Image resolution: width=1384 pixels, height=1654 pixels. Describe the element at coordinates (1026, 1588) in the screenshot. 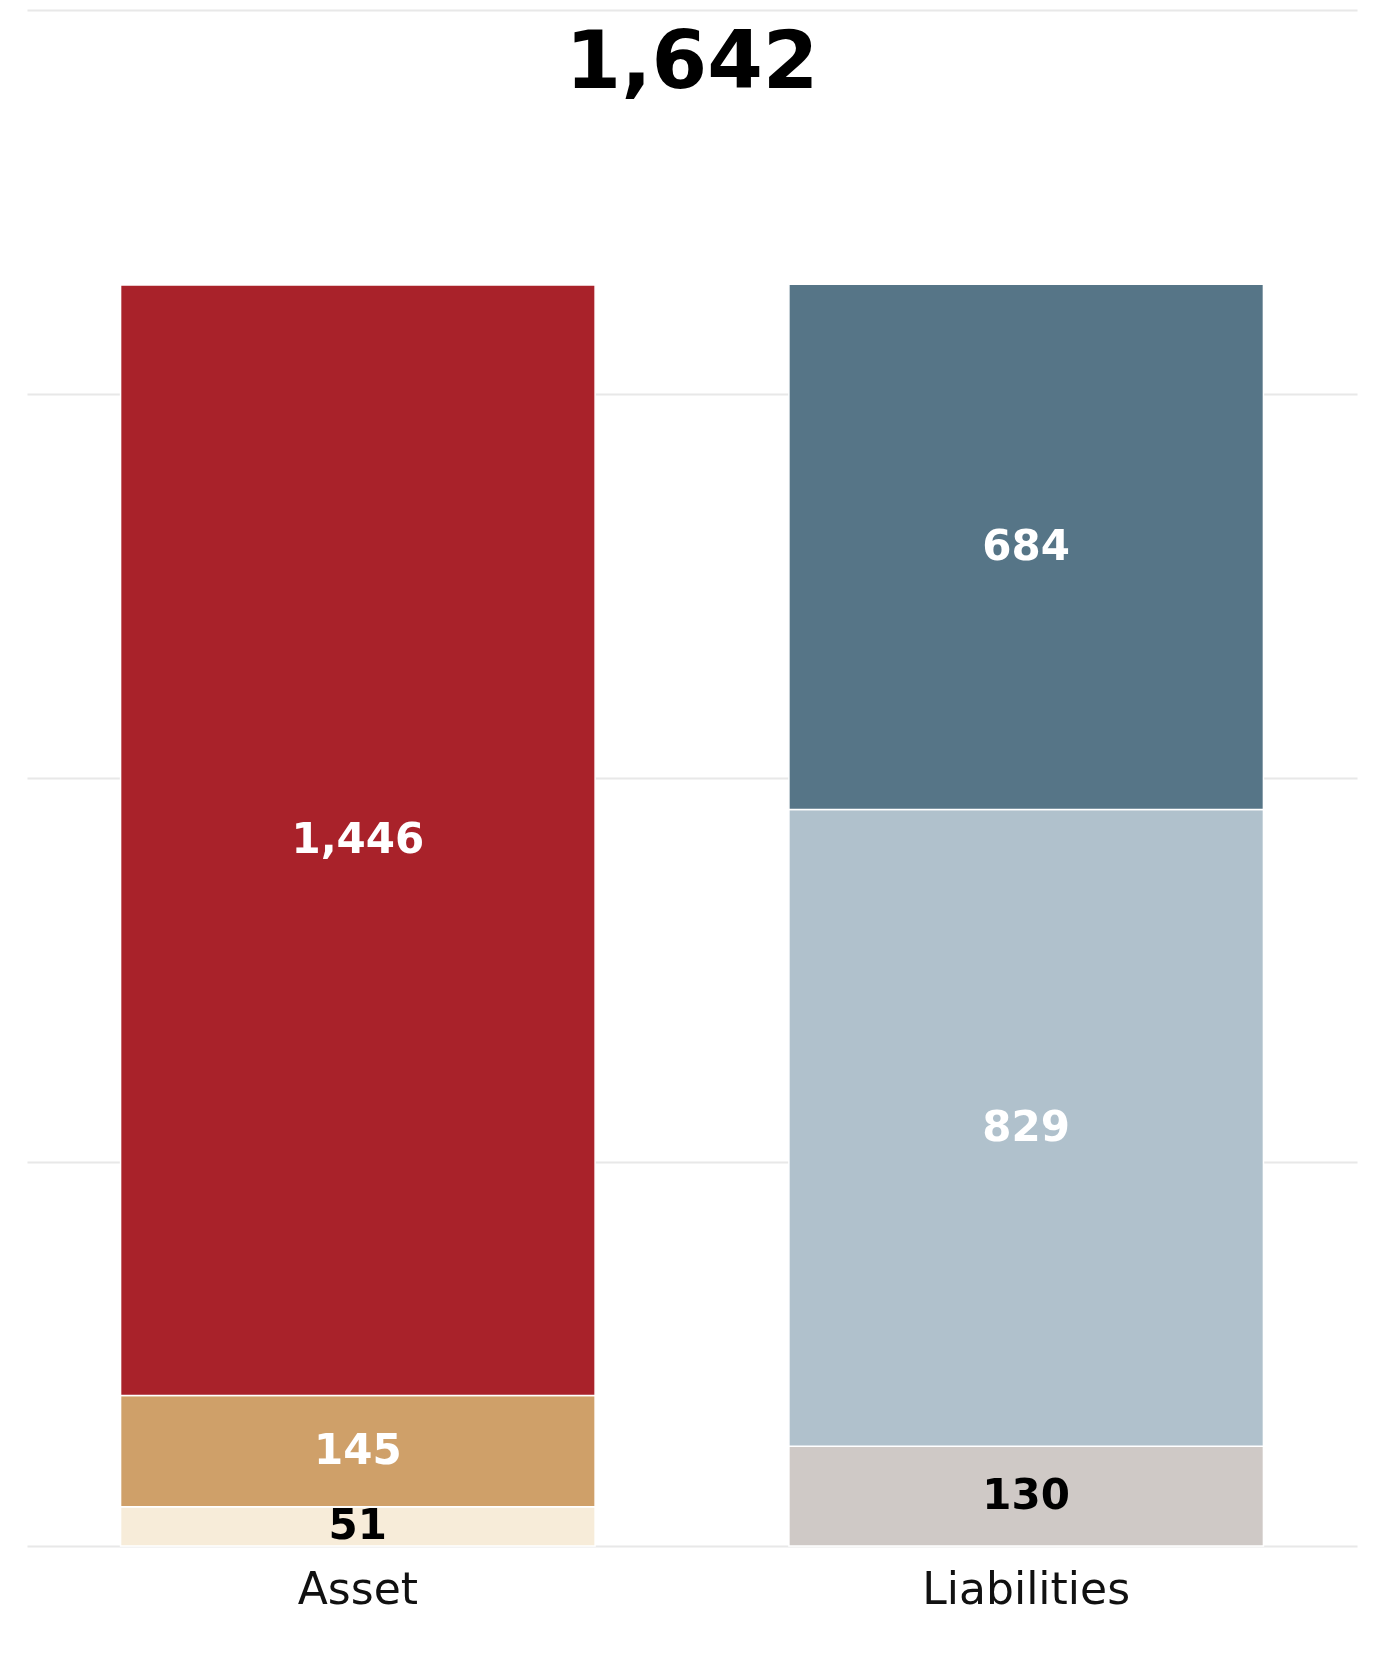

I see `x-tick-label: Liabilities` at that location.